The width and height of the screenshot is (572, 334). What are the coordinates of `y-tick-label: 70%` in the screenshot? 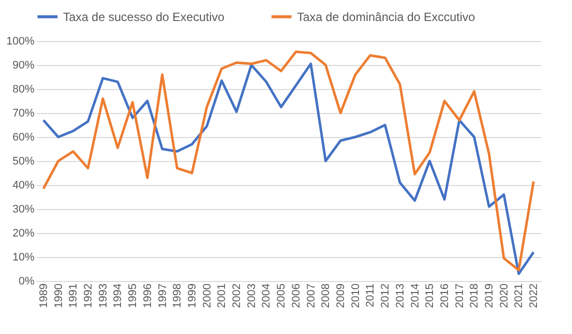 It's located at (23, 114).